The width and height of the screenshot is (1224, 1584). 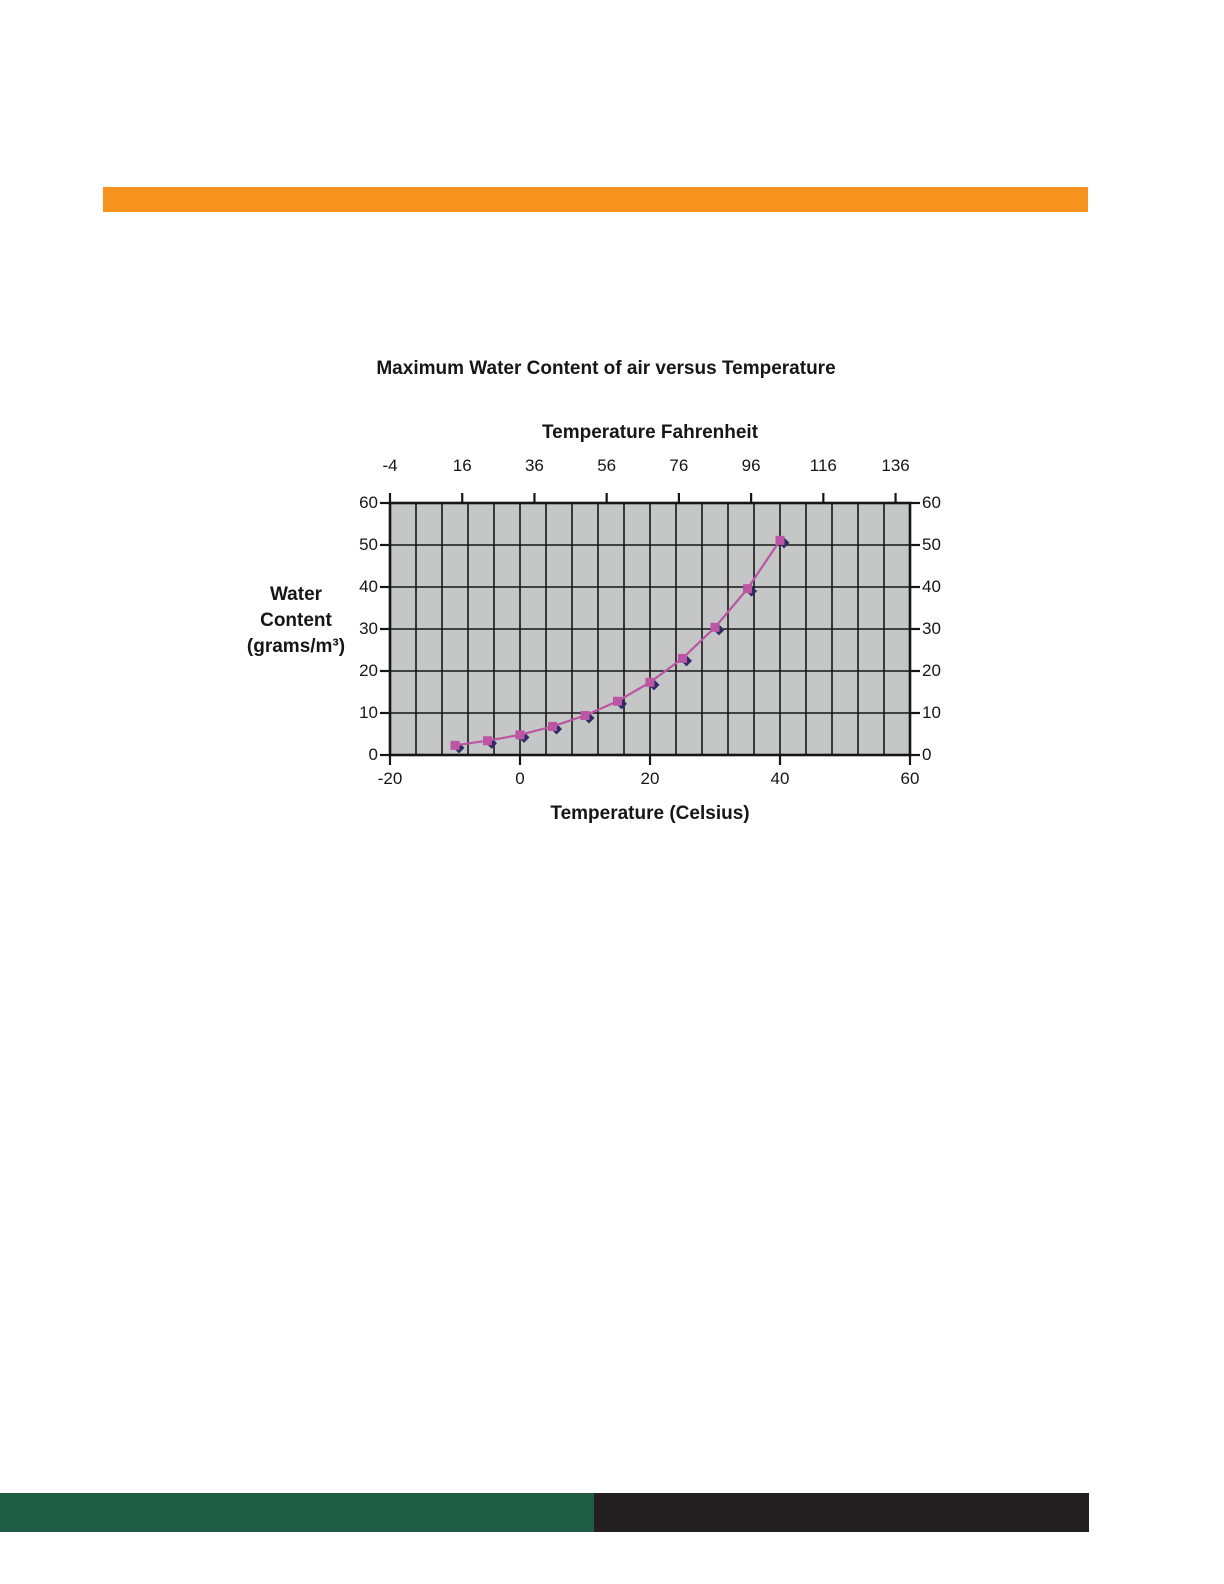 I want to click on left-y-tick-label: 20, so click(x=368, y=670).